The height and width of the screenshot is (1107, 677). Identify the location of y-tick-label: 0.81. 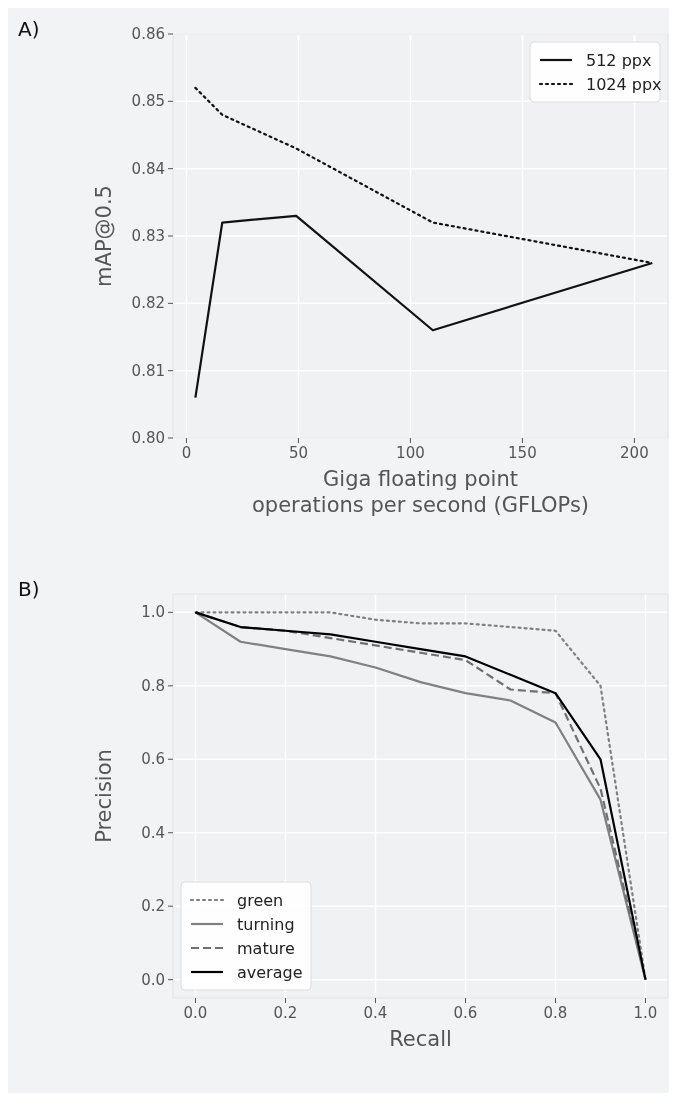
(148, 370).